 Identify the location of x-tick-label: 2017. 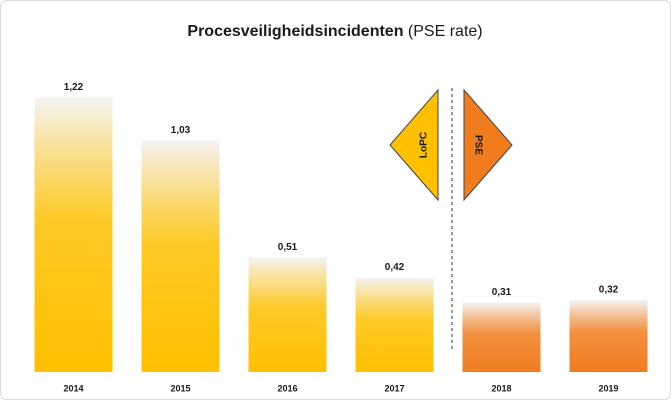
(394, 388).